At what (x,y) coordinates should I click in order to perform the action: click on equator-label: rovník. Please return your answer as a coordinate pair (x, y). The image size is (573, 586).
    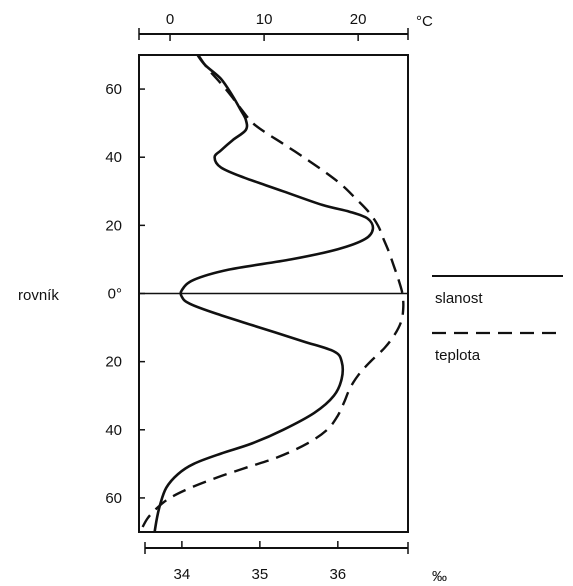
    Looking at the image, I should click on (38, 295).